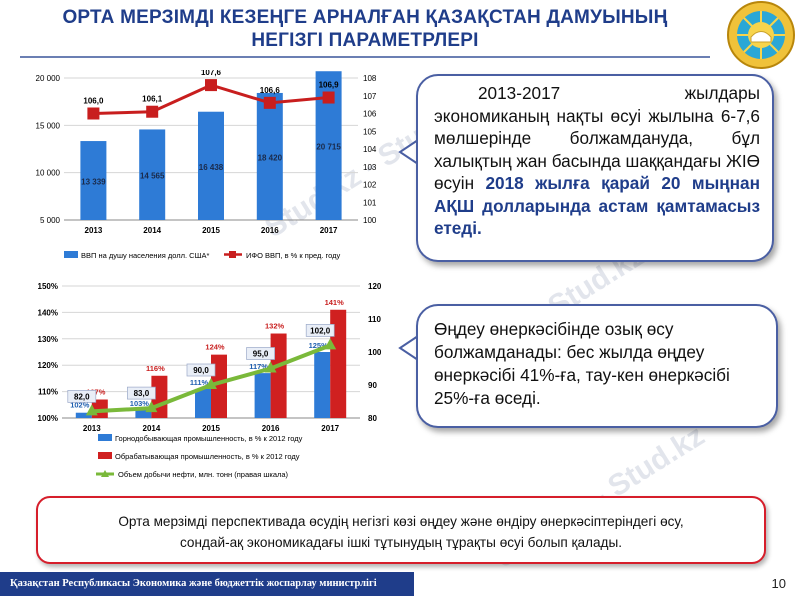 This screenshot has height=596, width=800. Describe the element at coordinates (761, 35) in the screenshot. I see `state-emblem-icon` at that location.